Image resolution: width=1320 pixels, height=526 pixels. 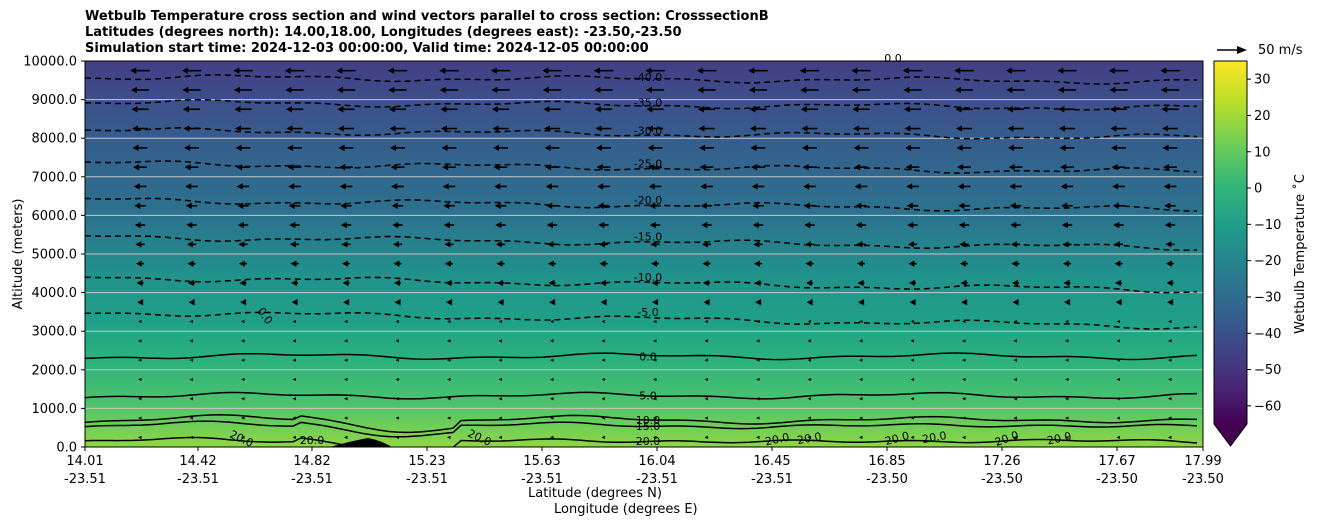 I want to click on x-tick-label-lat: 14.42, so click(x=197, y=461).